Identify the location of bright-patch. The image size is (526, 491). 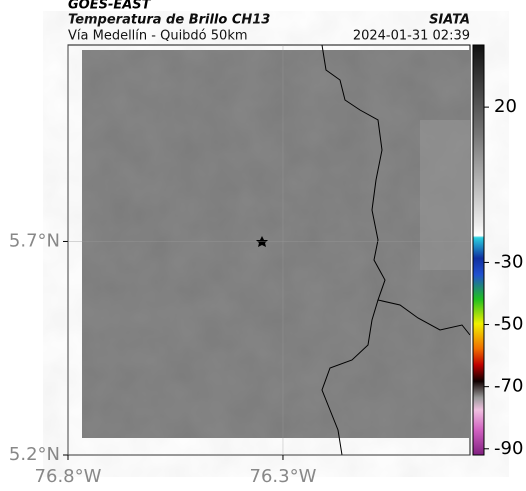
(445, 195).